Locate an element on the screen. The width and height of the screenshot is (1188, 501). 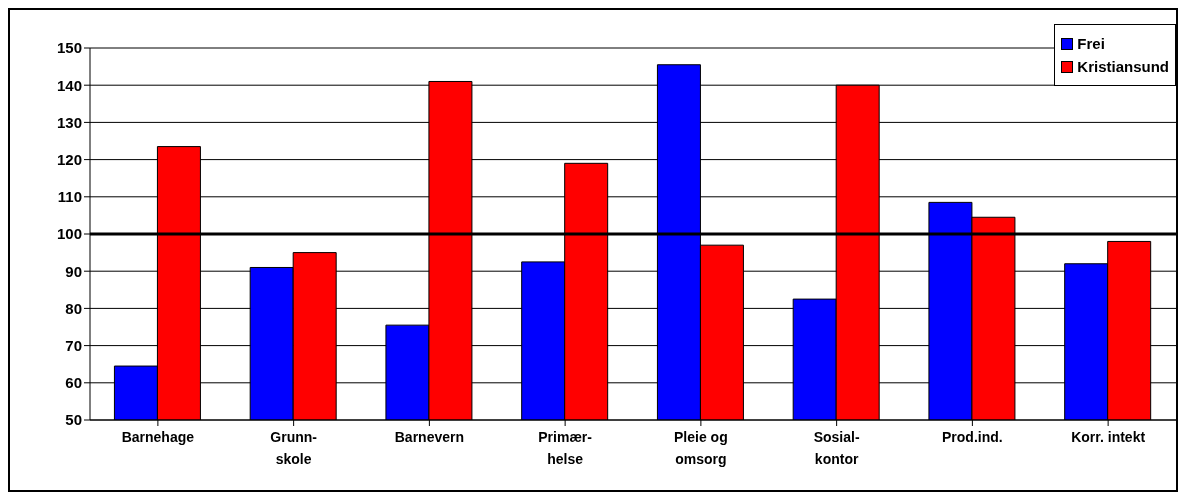
y-tick-label: 80 is located at coordinates (73, 308).